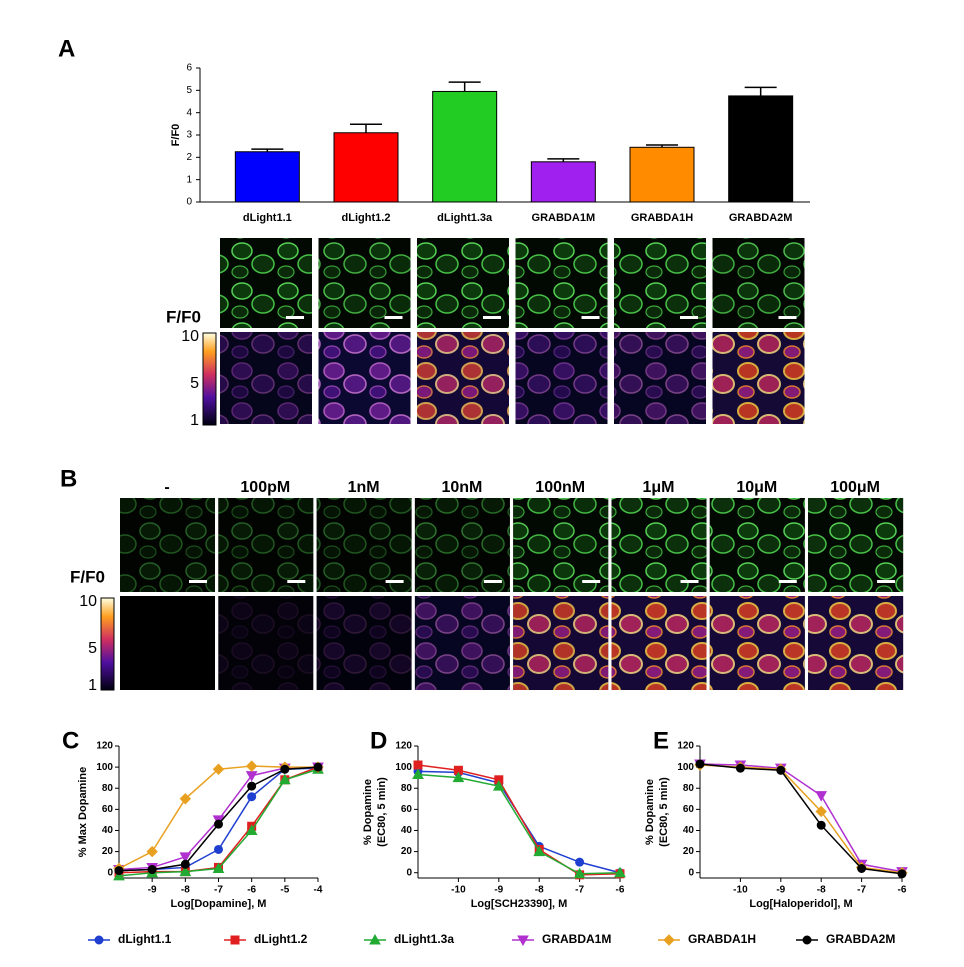 The width and height of the screenshot is (964, 967). Describe the element at coordinates (465, 218) in the screenshot. I see `x-tick-label: dLight1.3a` at that location.